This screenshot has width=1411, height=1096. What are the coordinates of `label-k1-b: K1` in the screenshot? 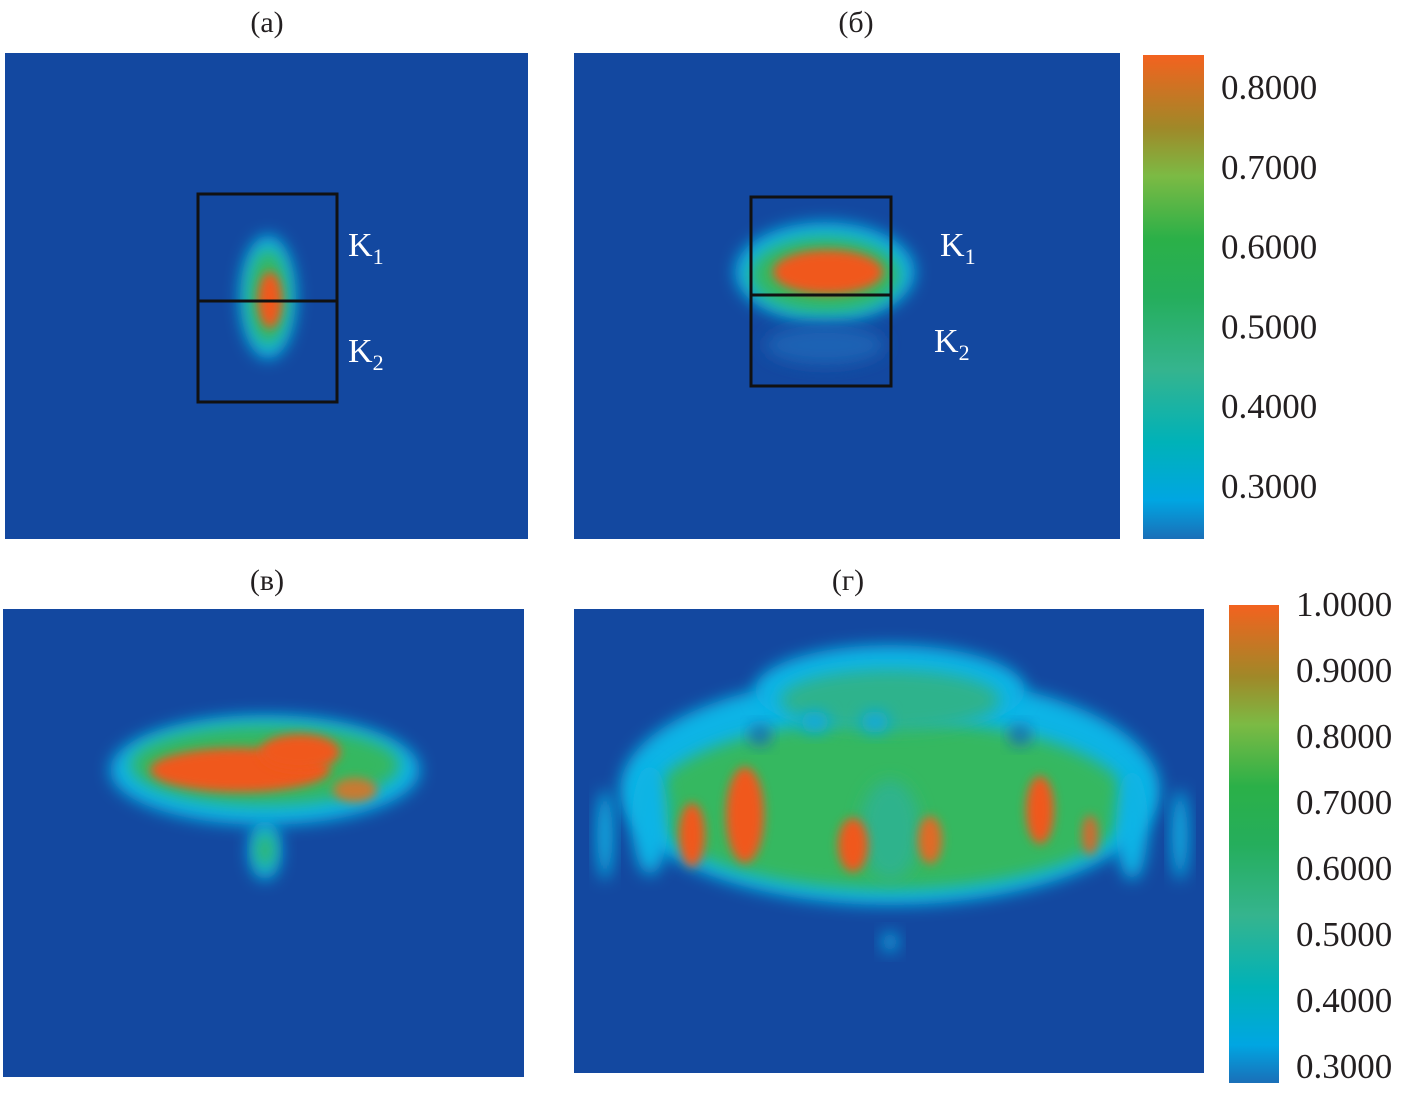 It's located at (958, 248).